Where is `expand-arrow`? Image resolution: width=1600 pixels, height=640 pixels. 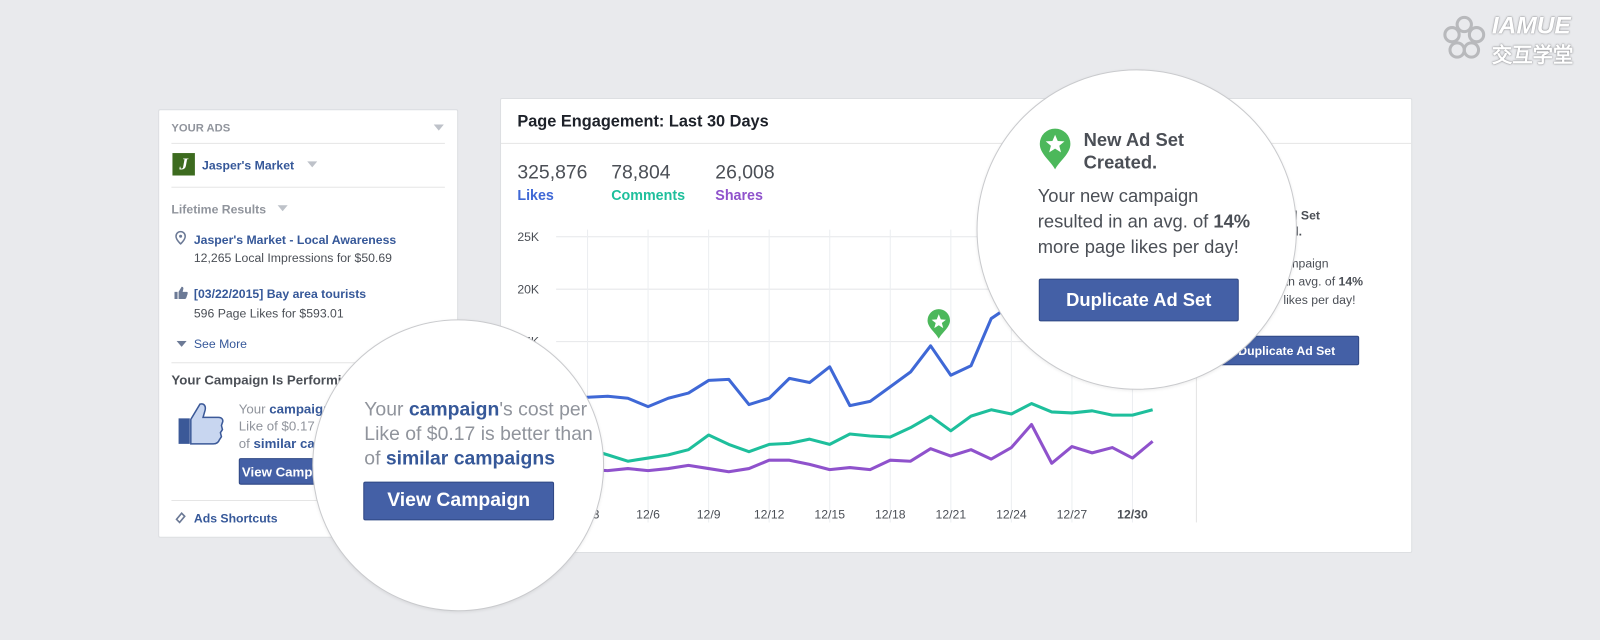 expand-arrow is located at coordinates (181, 343).